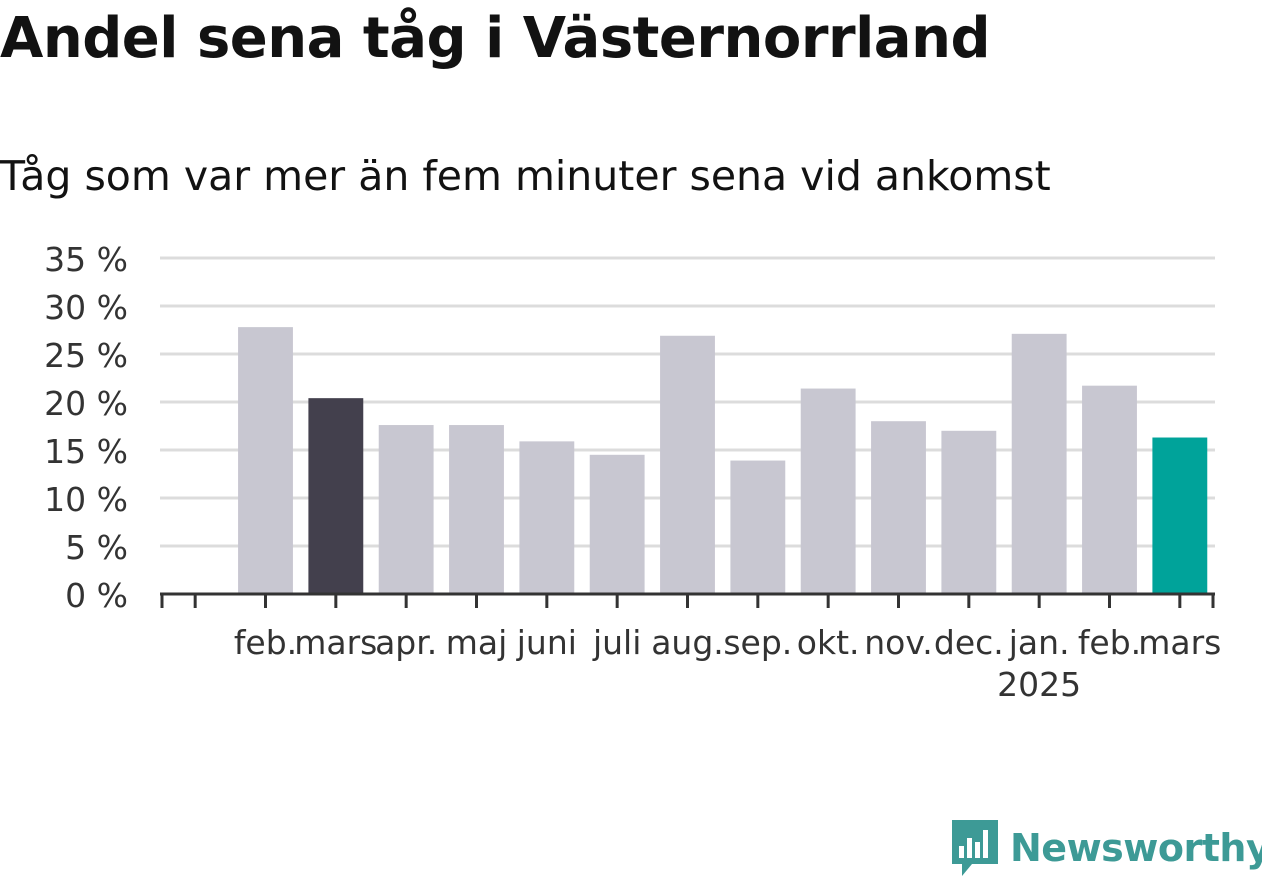 This screenshot has height=879, width=1262. I want to click on y-tick-label: 5 %, so click(96, 547).